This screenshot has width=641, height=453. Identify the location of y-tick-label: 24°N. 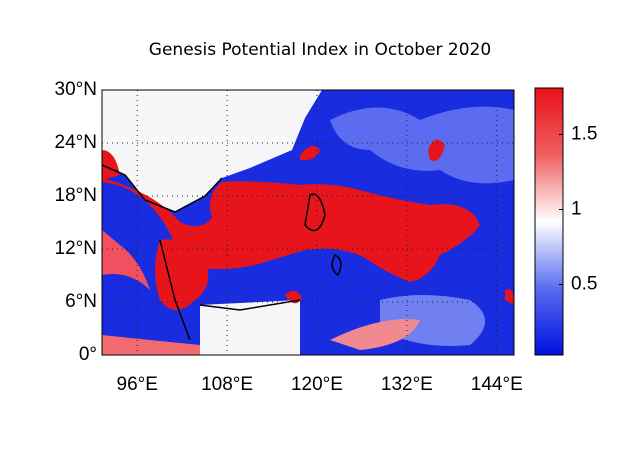
(76, 142).